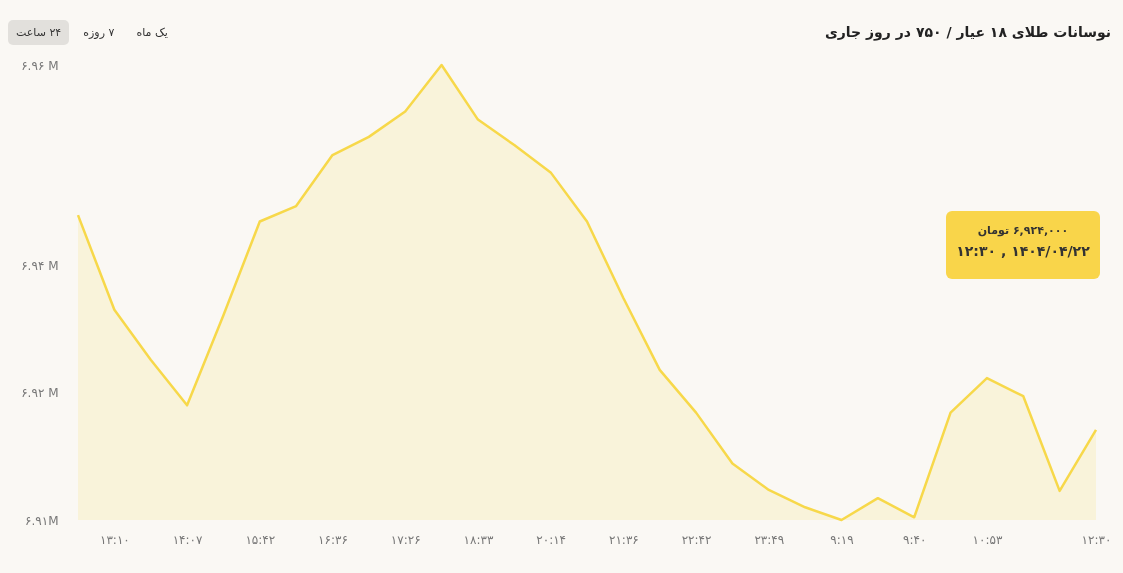 The image size is (1123, 573). What do you see at coordinates (39, 32) in the screenshot?
I see `text: ۲۴ ساعت` at bounding box center [39, 32].